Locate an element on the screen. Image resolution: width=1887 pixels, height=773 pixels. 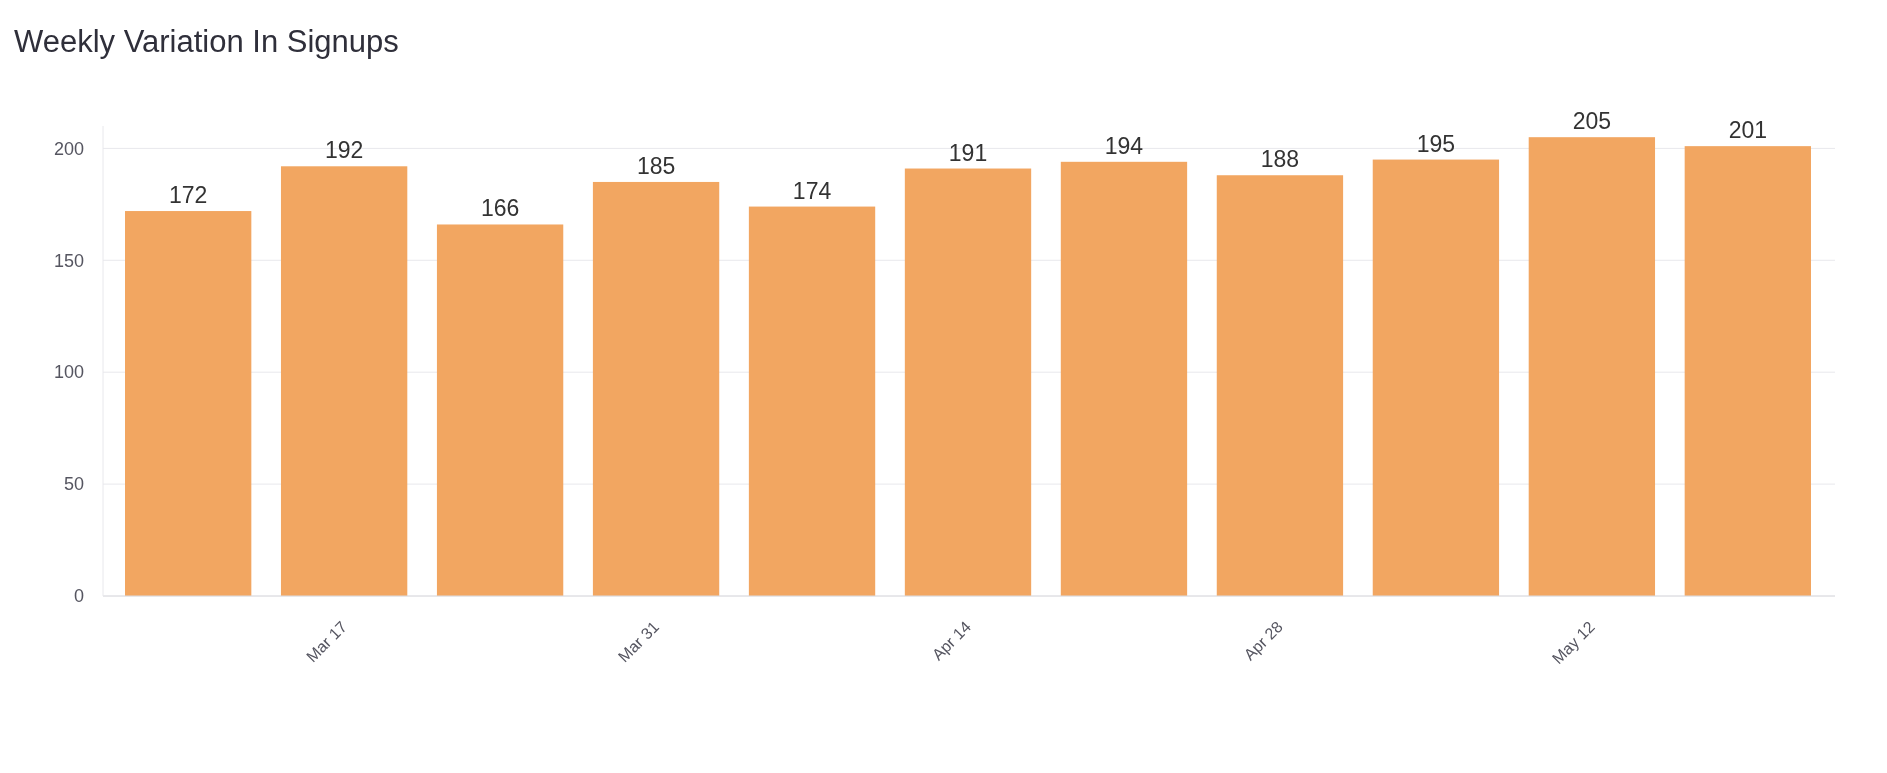
y-tick-label: 150 is located at coordinates (68, 260).